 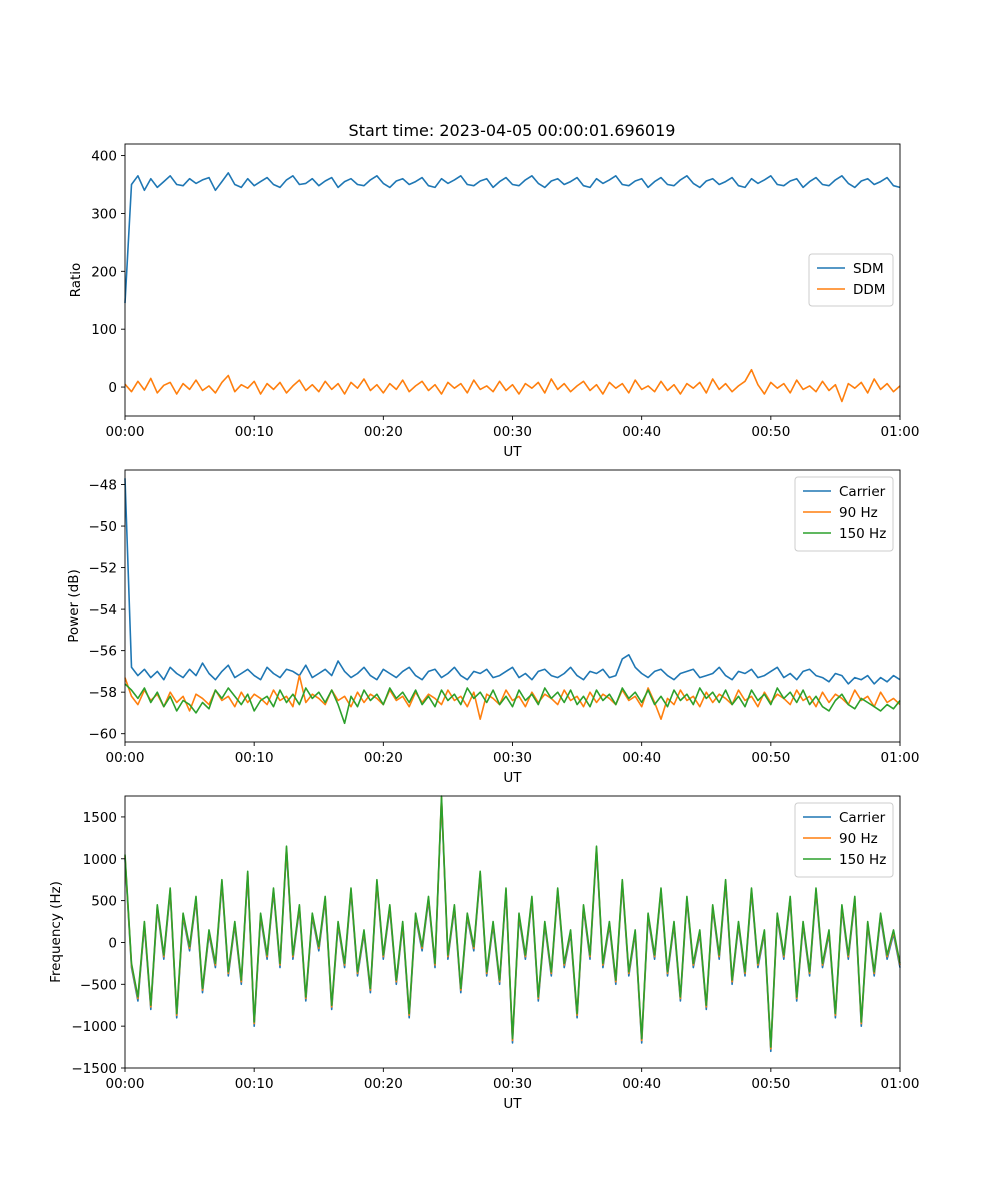 I want to click on y-tick-label: 300, so click(x=104, y=214).